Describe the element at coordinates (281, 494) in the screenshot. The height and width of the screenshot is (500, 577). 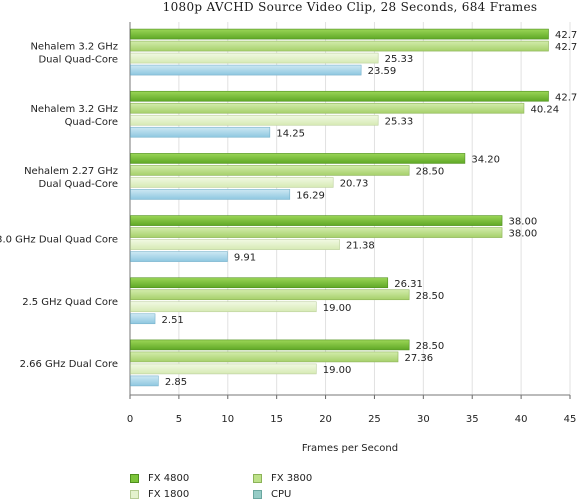
I see `legend-label: CPU` at that location.